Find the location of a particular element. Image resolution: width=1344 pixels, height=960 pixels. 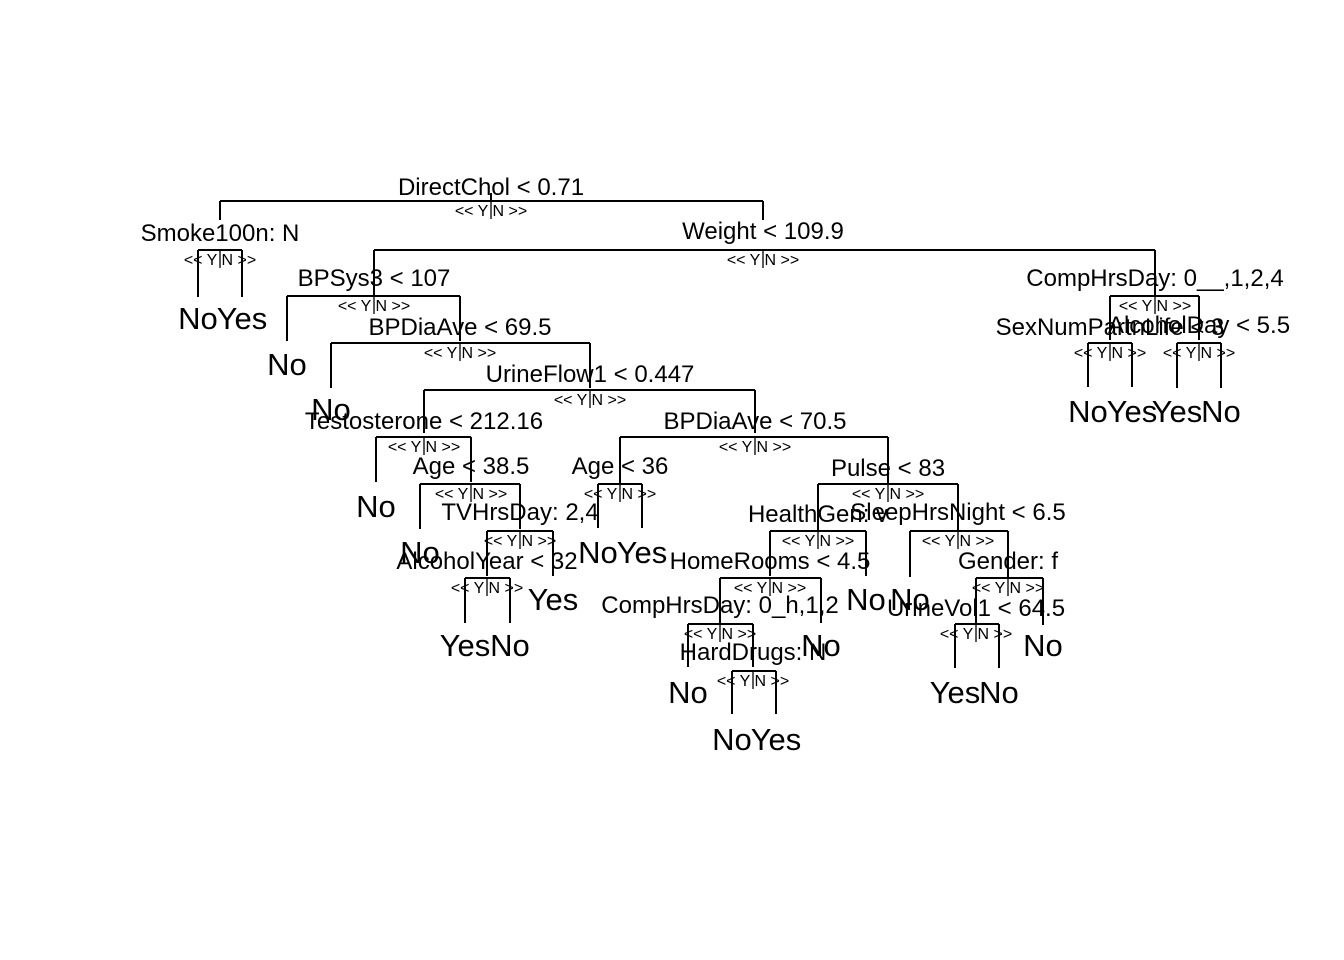

split-label: BPSys3 < 107 is located at coordinates (374, 278).